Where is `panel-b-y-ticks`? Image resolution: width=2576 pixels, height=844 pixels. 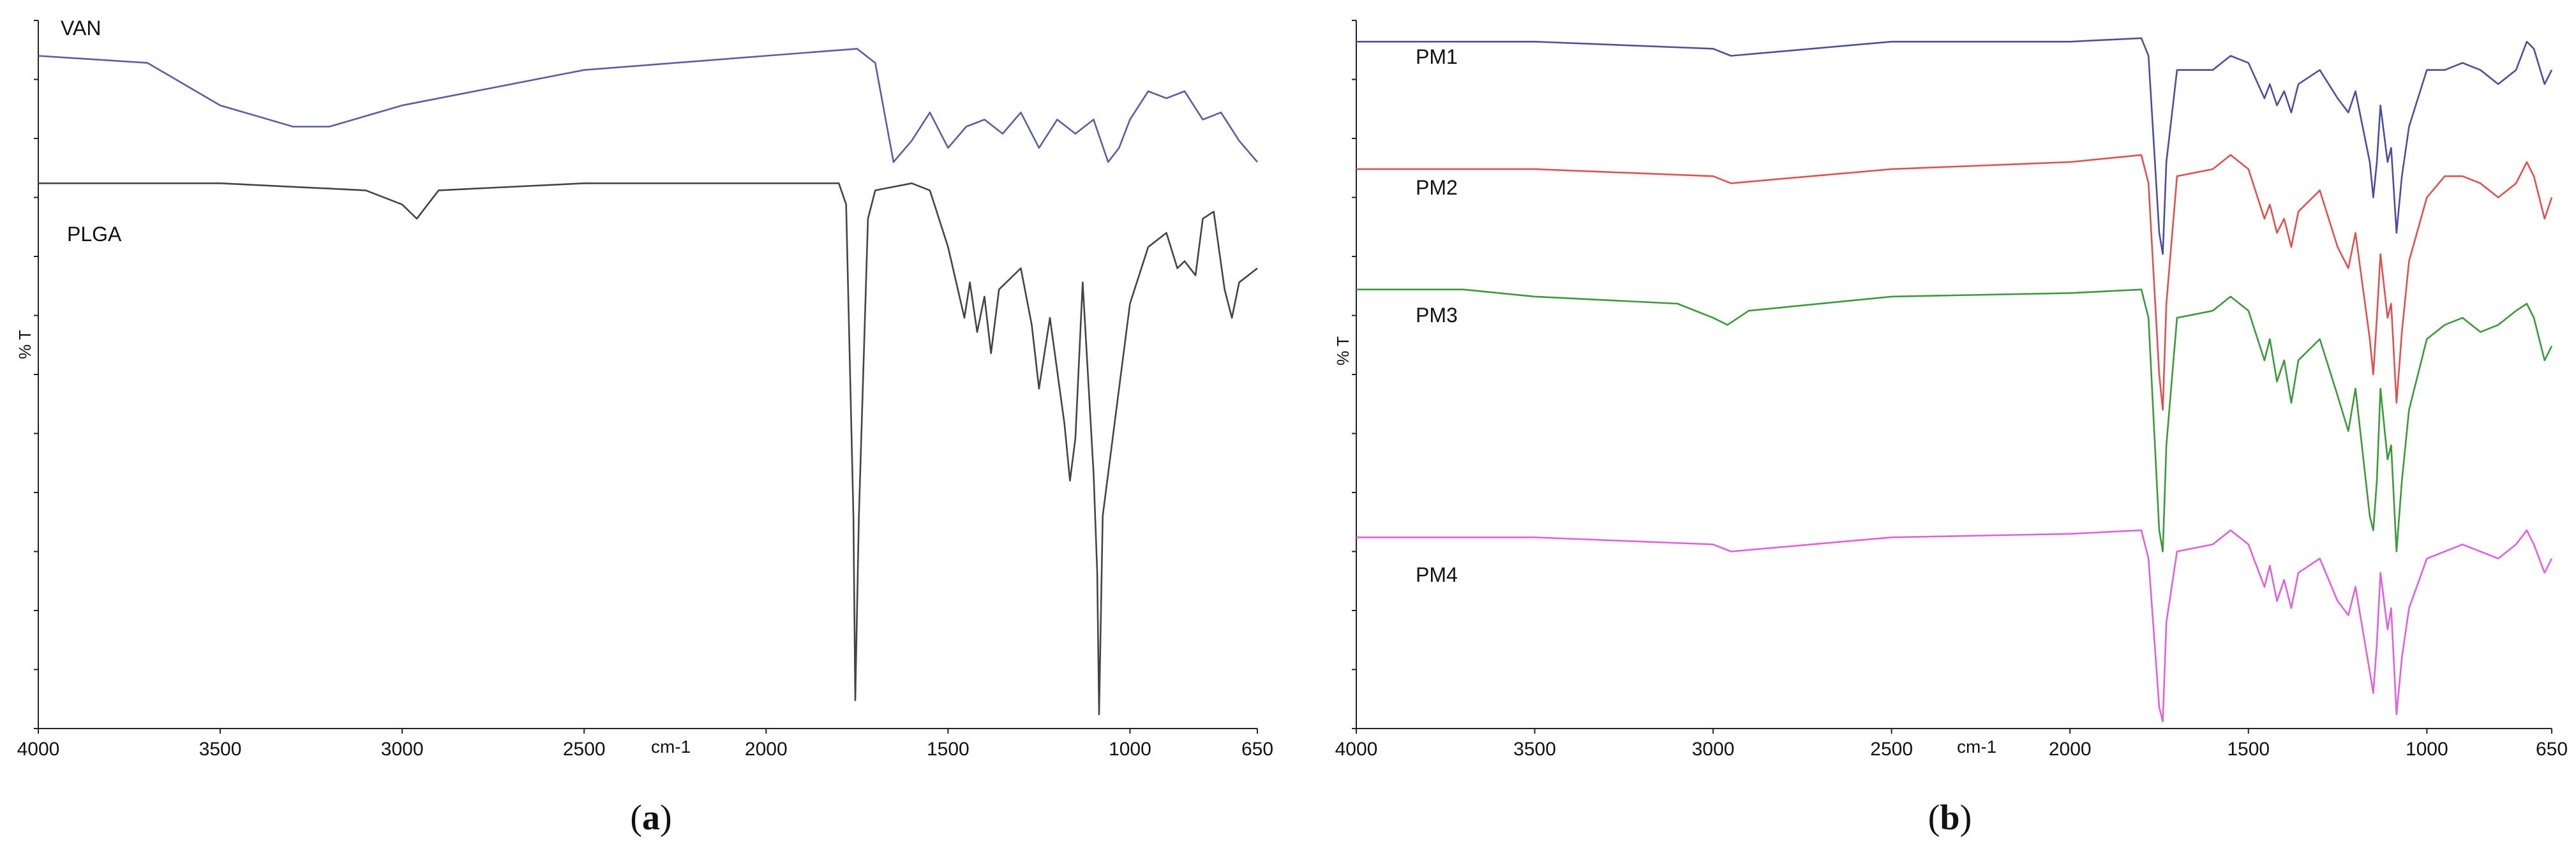
panel-b-y-ticks is located at coordinates (1354, 374).